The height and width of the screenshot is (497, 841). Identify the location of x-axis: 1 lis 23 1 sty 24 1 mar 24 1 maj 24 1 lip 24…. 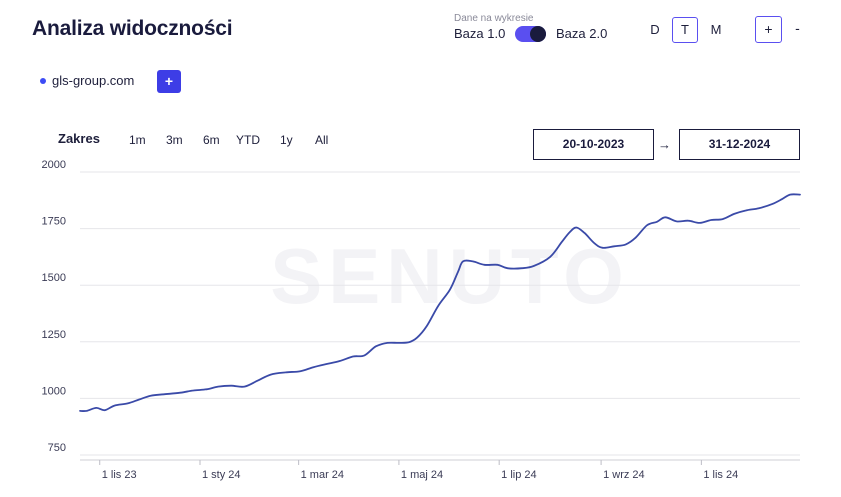
(440, 470).